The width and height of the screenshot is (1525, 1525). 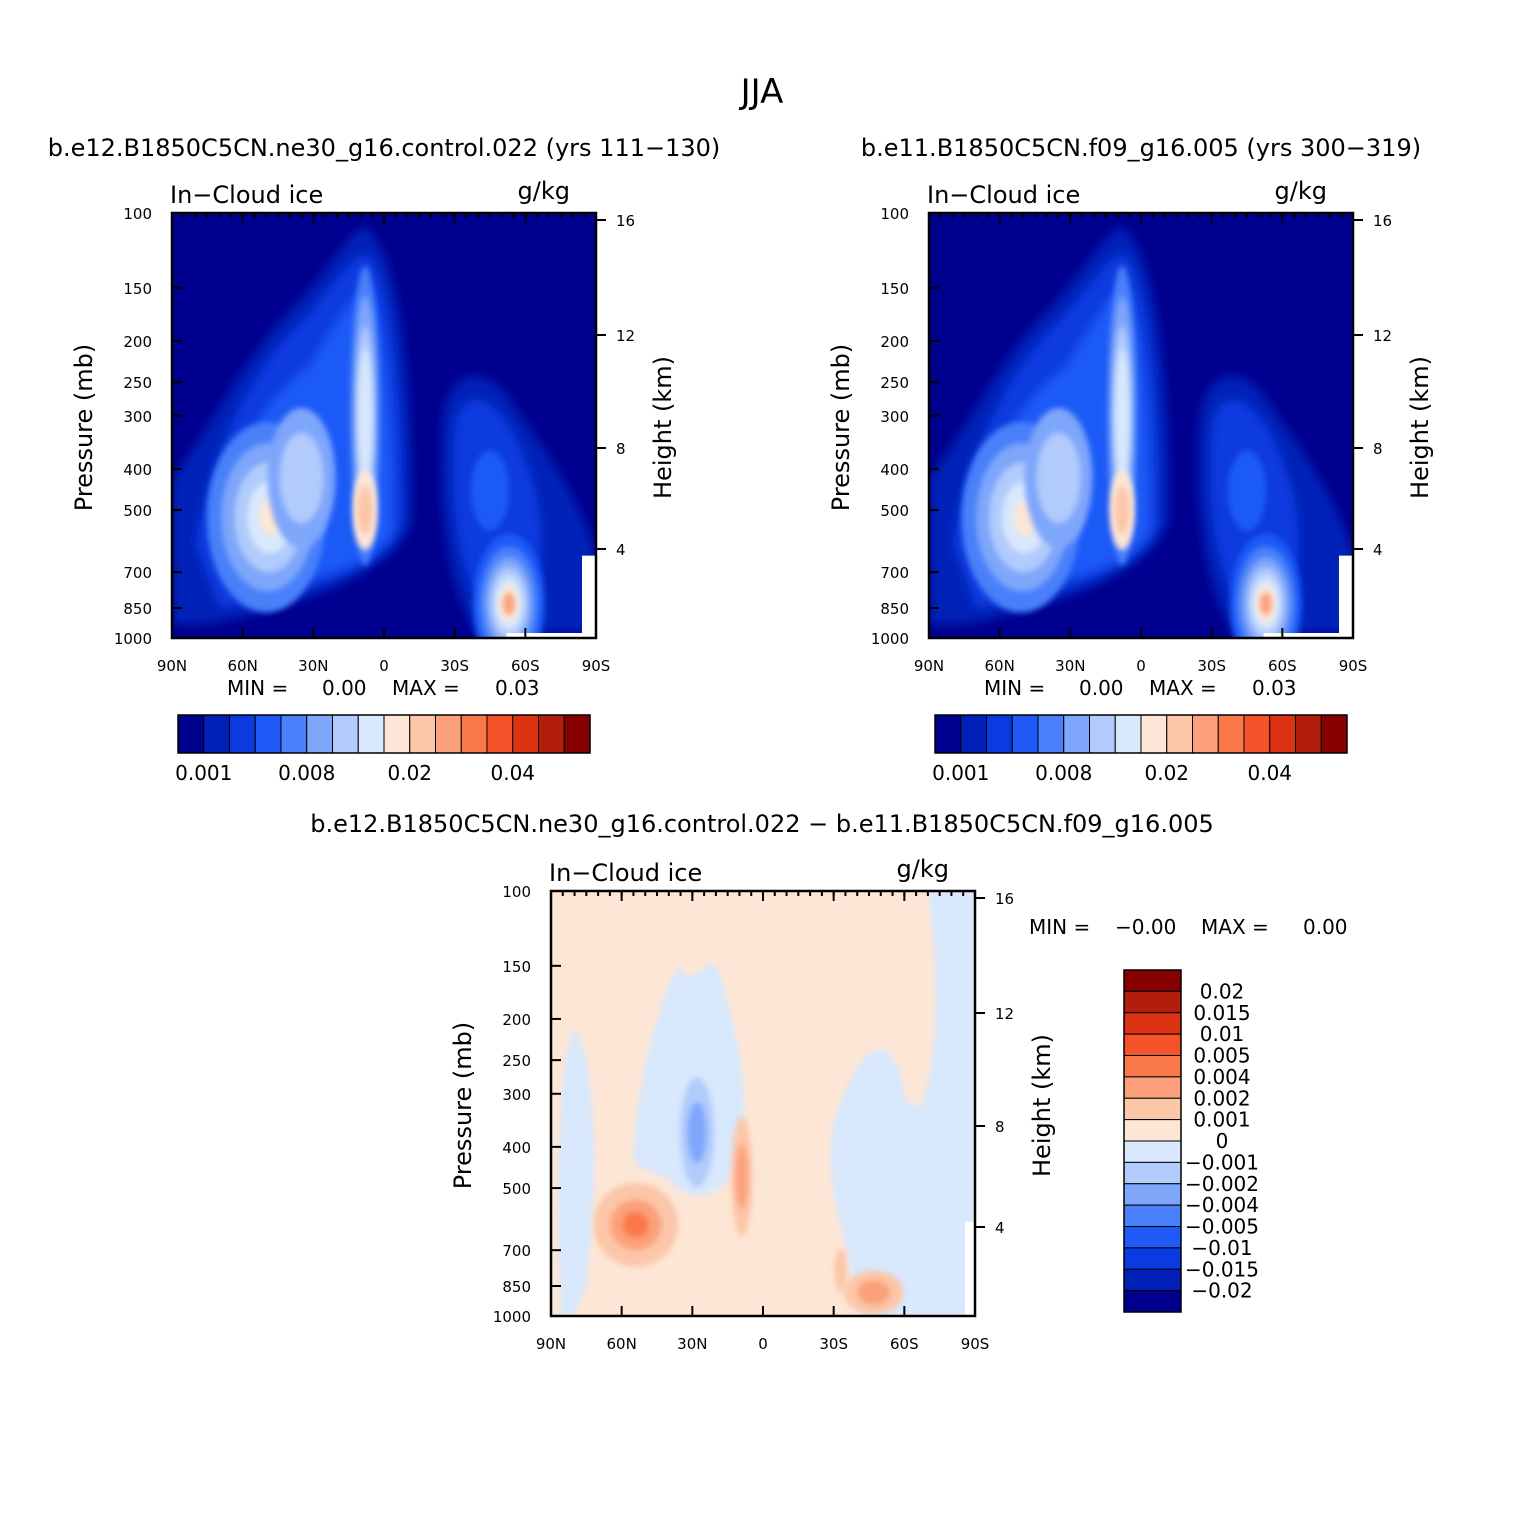 What do you see at coordinates (1063, 773) in the screenshot?
I see `colorbar-label: 0.008` at bounding box center [1063, 773].